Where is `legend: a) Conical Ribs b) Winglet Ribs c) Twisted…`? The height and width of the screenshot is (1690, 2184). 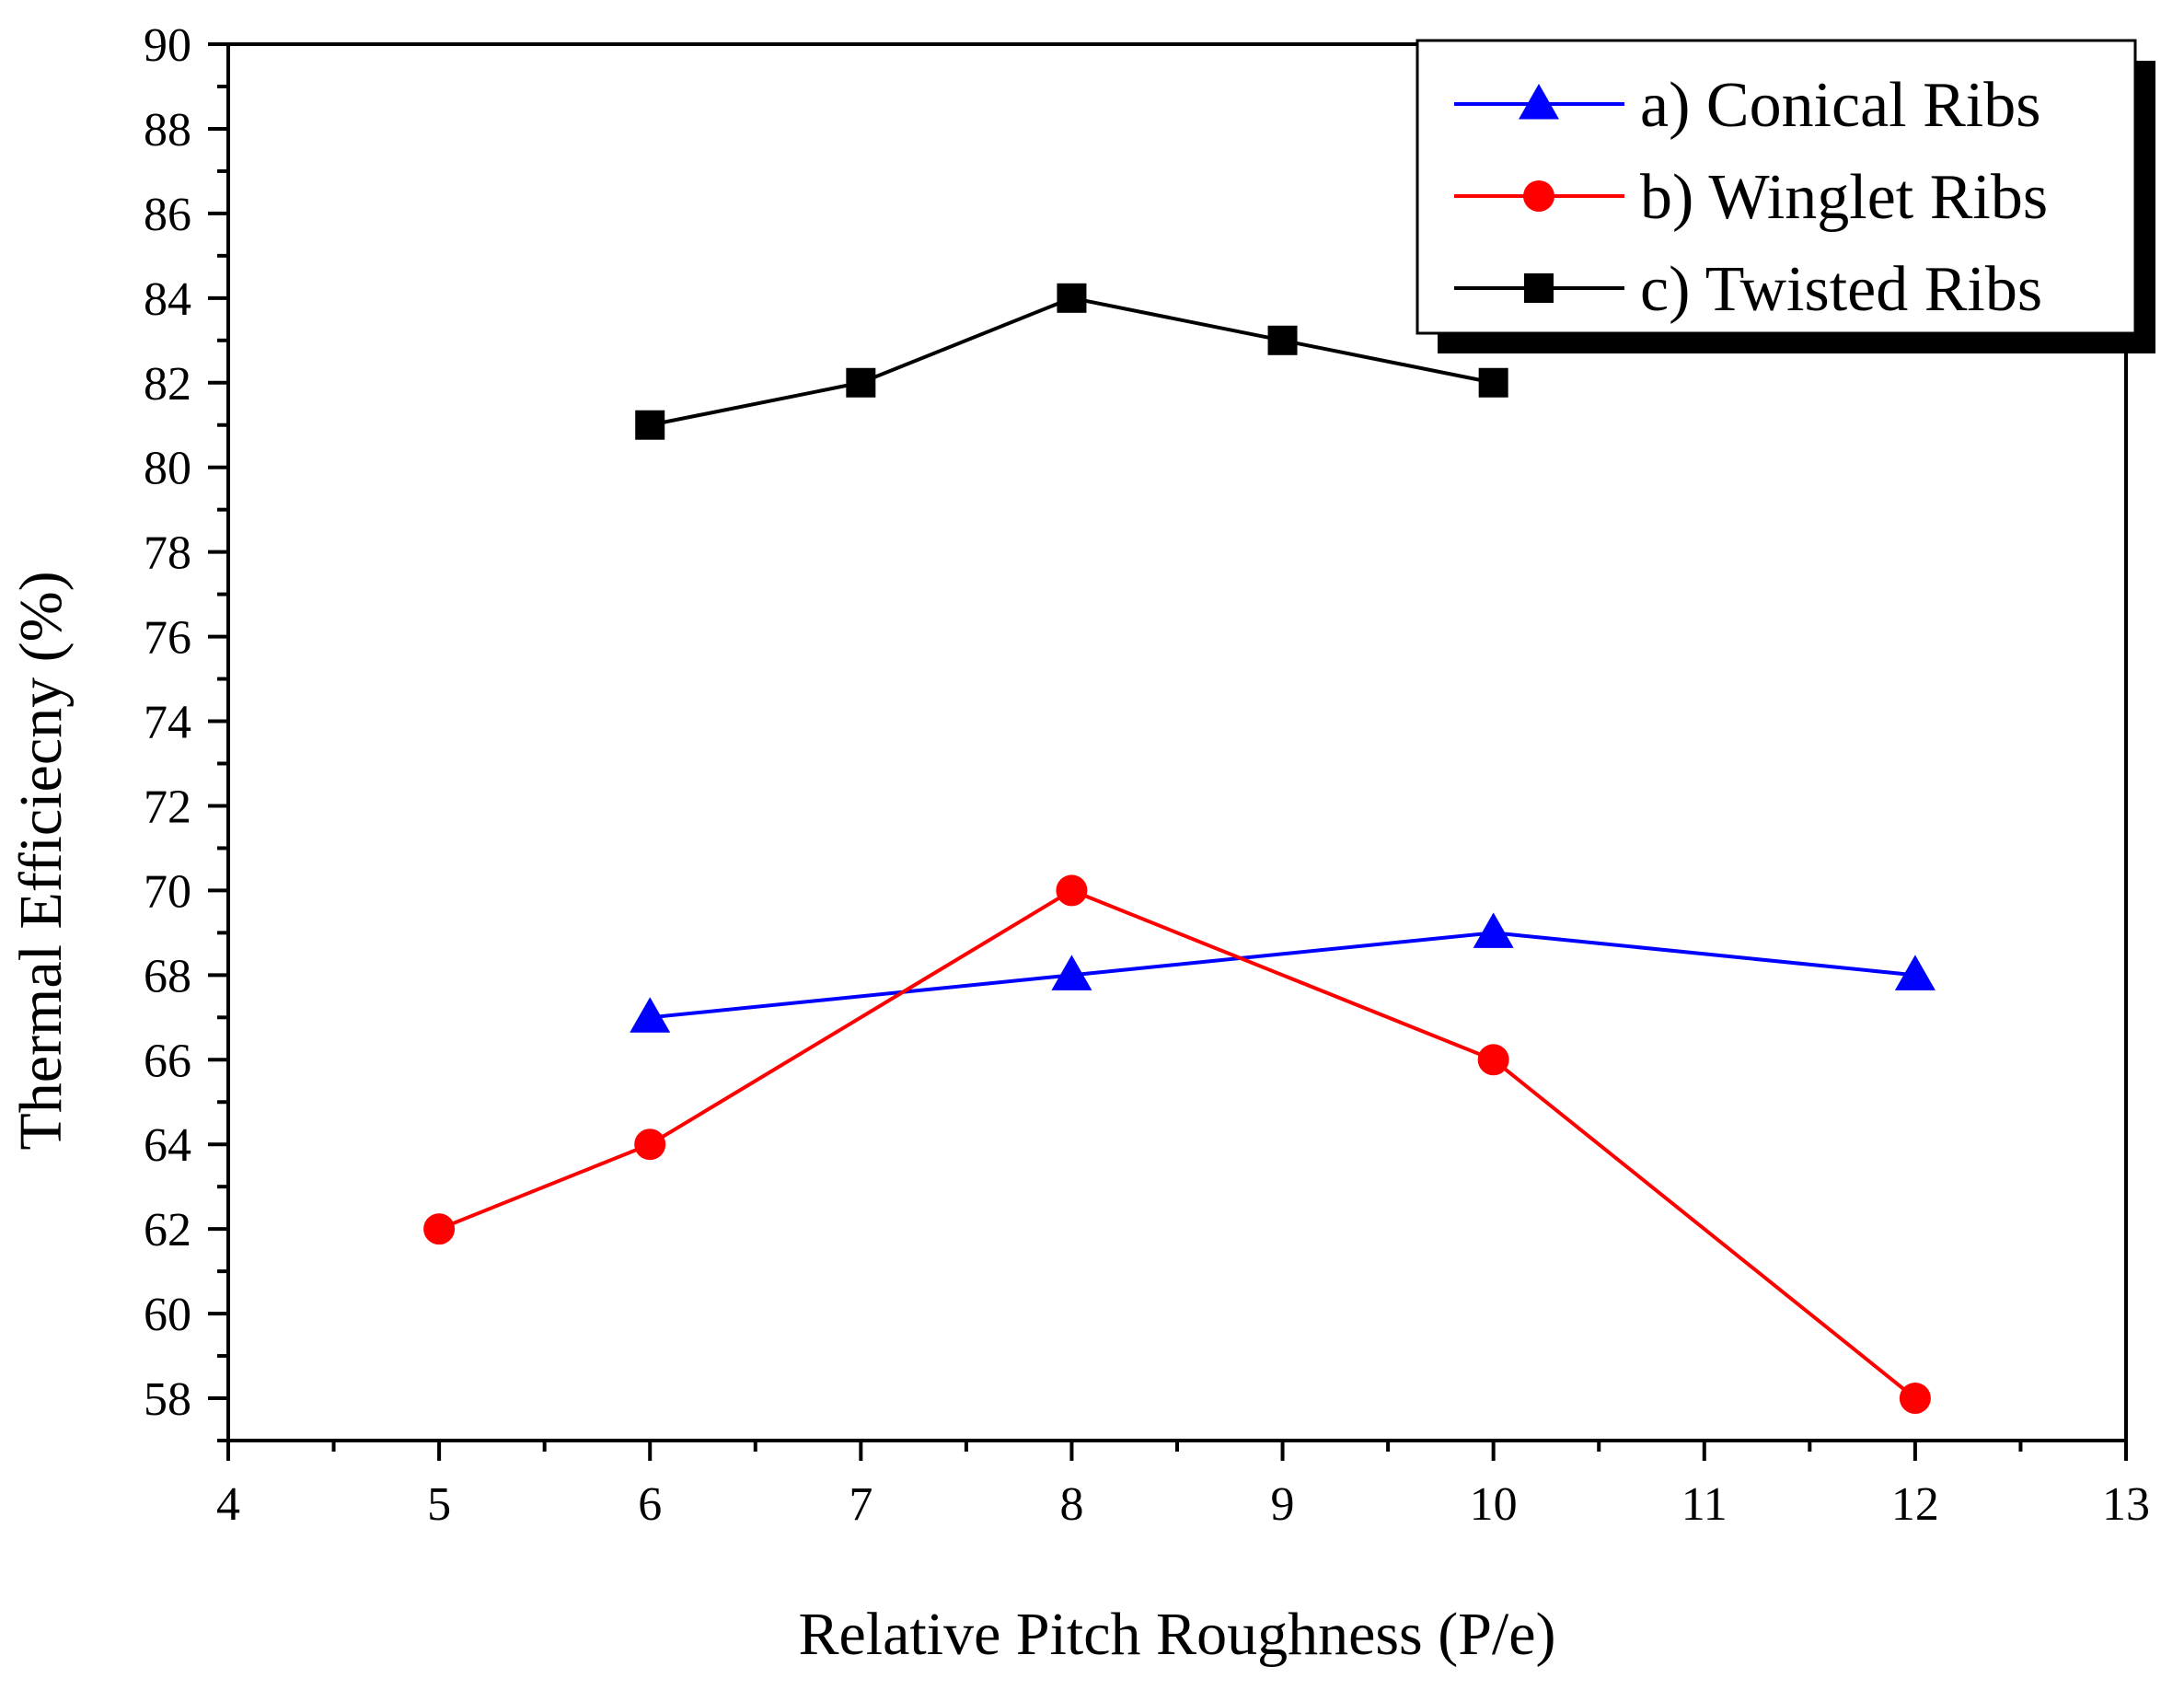 legend: a) Conical Ribs b) Winglet Ribs c) Twisted… is located at coordinates (1785, 196).